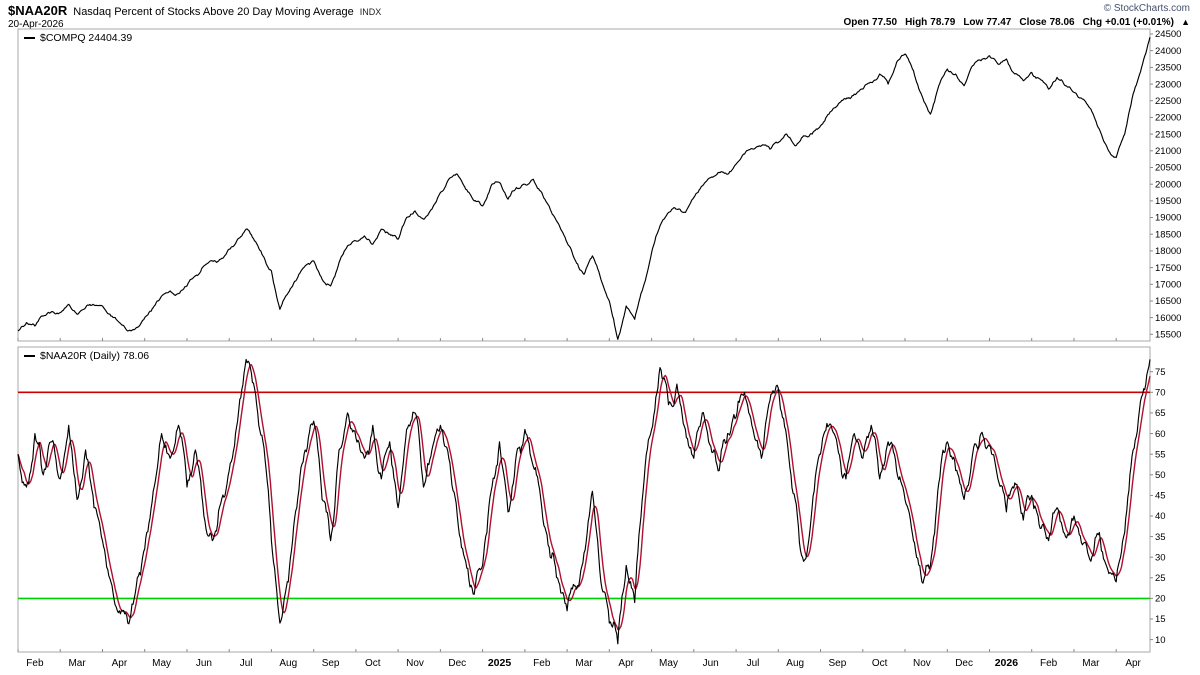 Image resolution: width=1200 pixels, height=675 pixels. What do you see at coordinates (1160, 516) in the screenshot?
I see `y-axis-tick-label: 40` at bounding box center [1160, 516].